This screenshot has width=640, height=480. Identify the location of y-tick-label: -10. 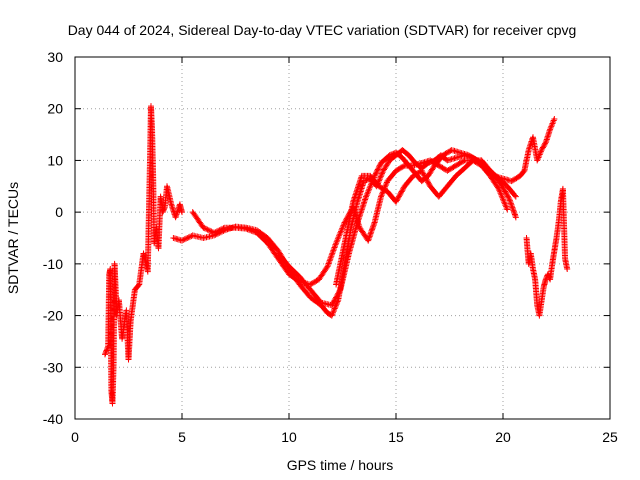
(53, 264).